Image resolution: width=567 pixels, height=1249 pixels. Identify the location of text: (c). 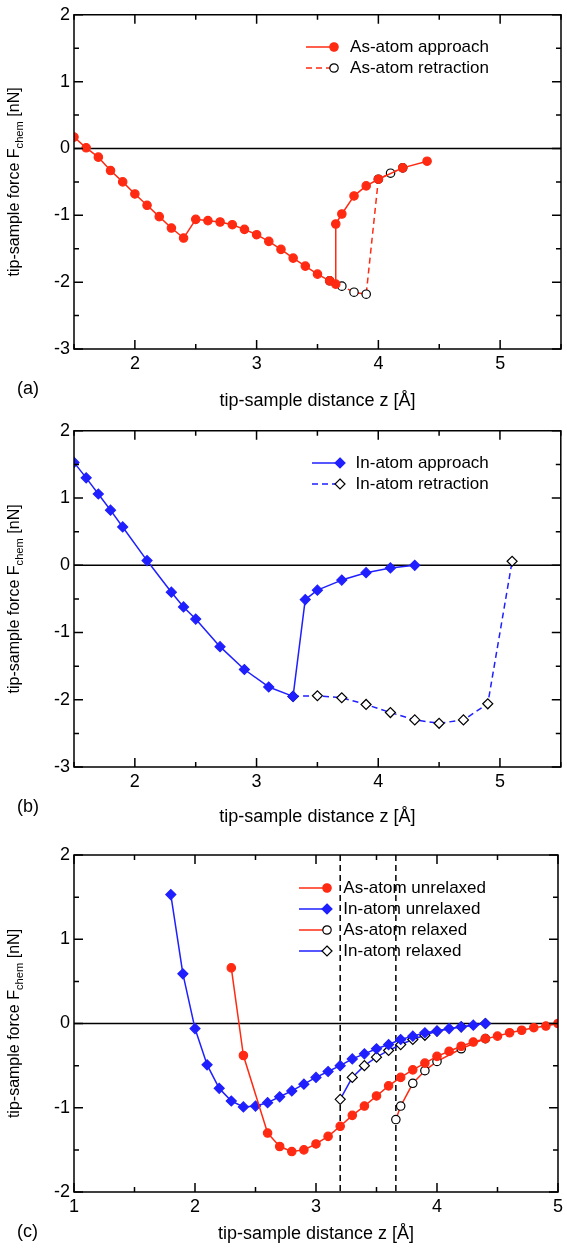
(27, 1230).